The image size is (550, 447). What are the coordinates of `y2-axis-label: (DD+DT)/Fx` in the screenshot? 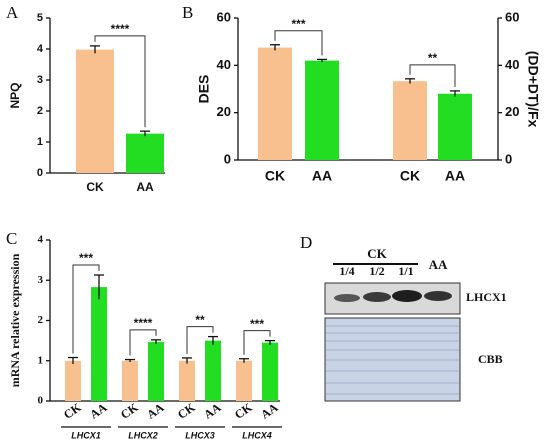 It's located at (533, 89).